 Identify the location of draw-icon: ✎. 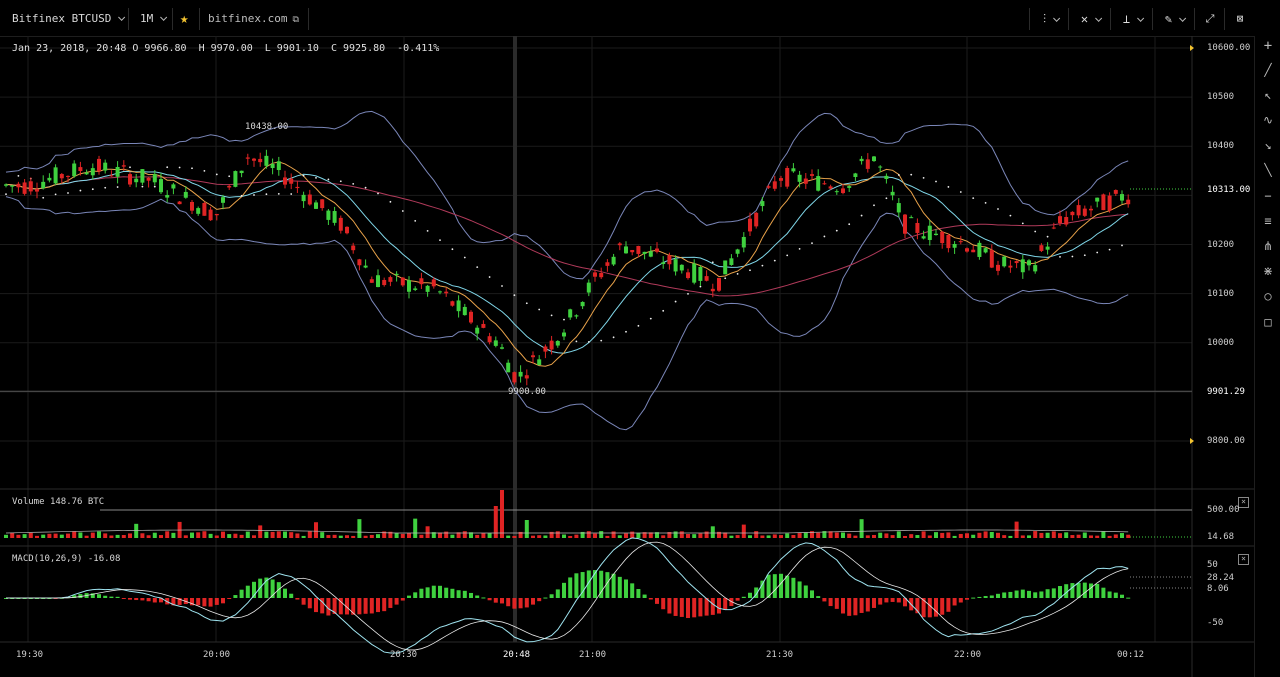
(1174, 19).